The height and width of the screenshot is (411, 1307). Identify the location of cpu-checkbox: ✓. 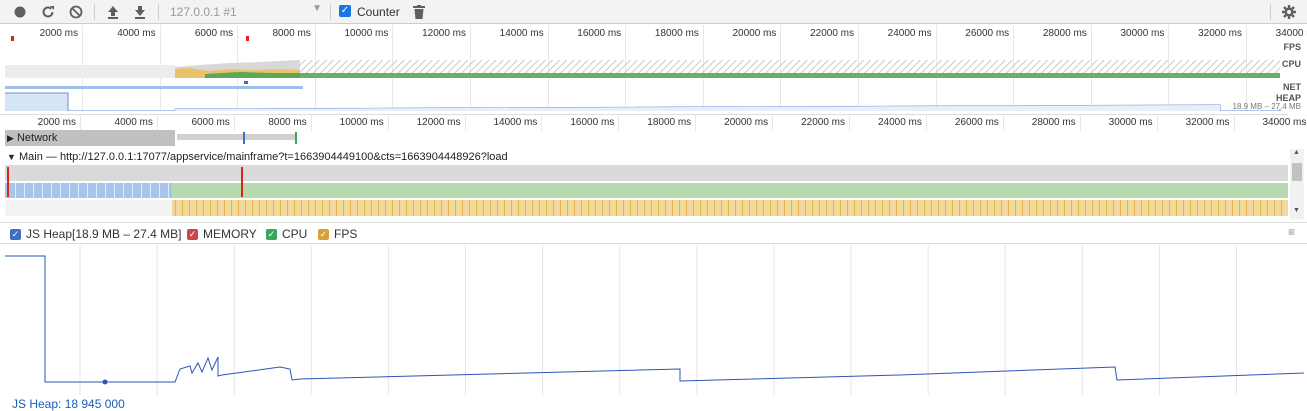
(271, 234).